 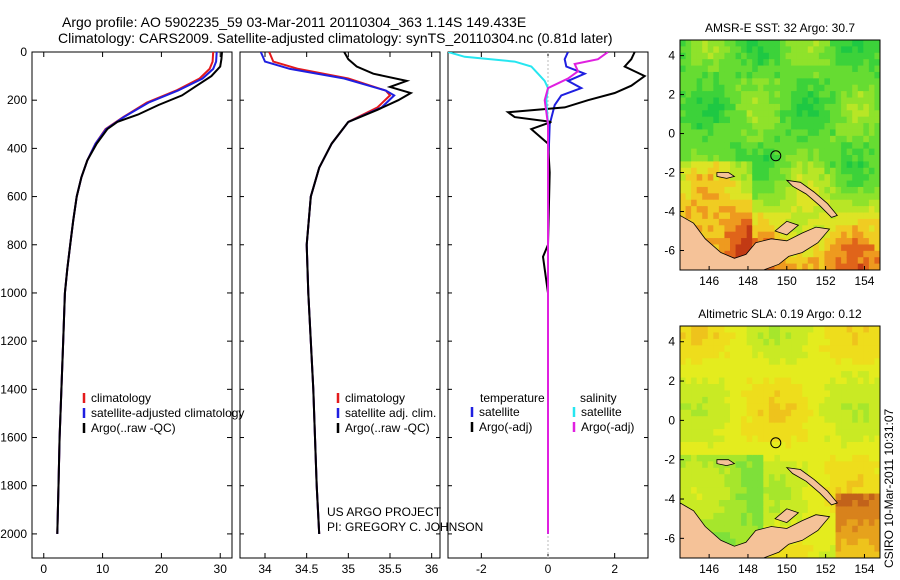 I want to click on difference-legend-label: Argo(-adj), so click(x=607, y=427).